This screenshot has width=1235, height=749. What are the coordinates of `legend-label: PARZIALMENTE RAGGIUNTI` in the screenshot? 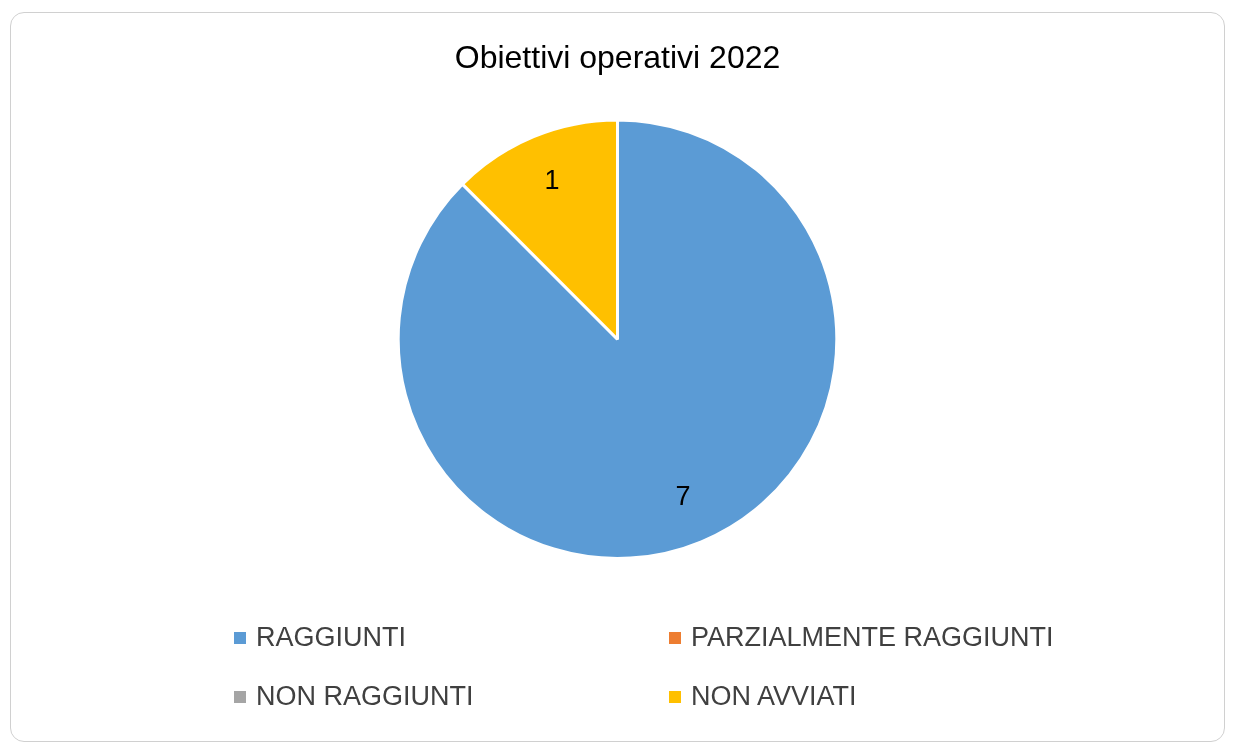 It's located at (872, 637).